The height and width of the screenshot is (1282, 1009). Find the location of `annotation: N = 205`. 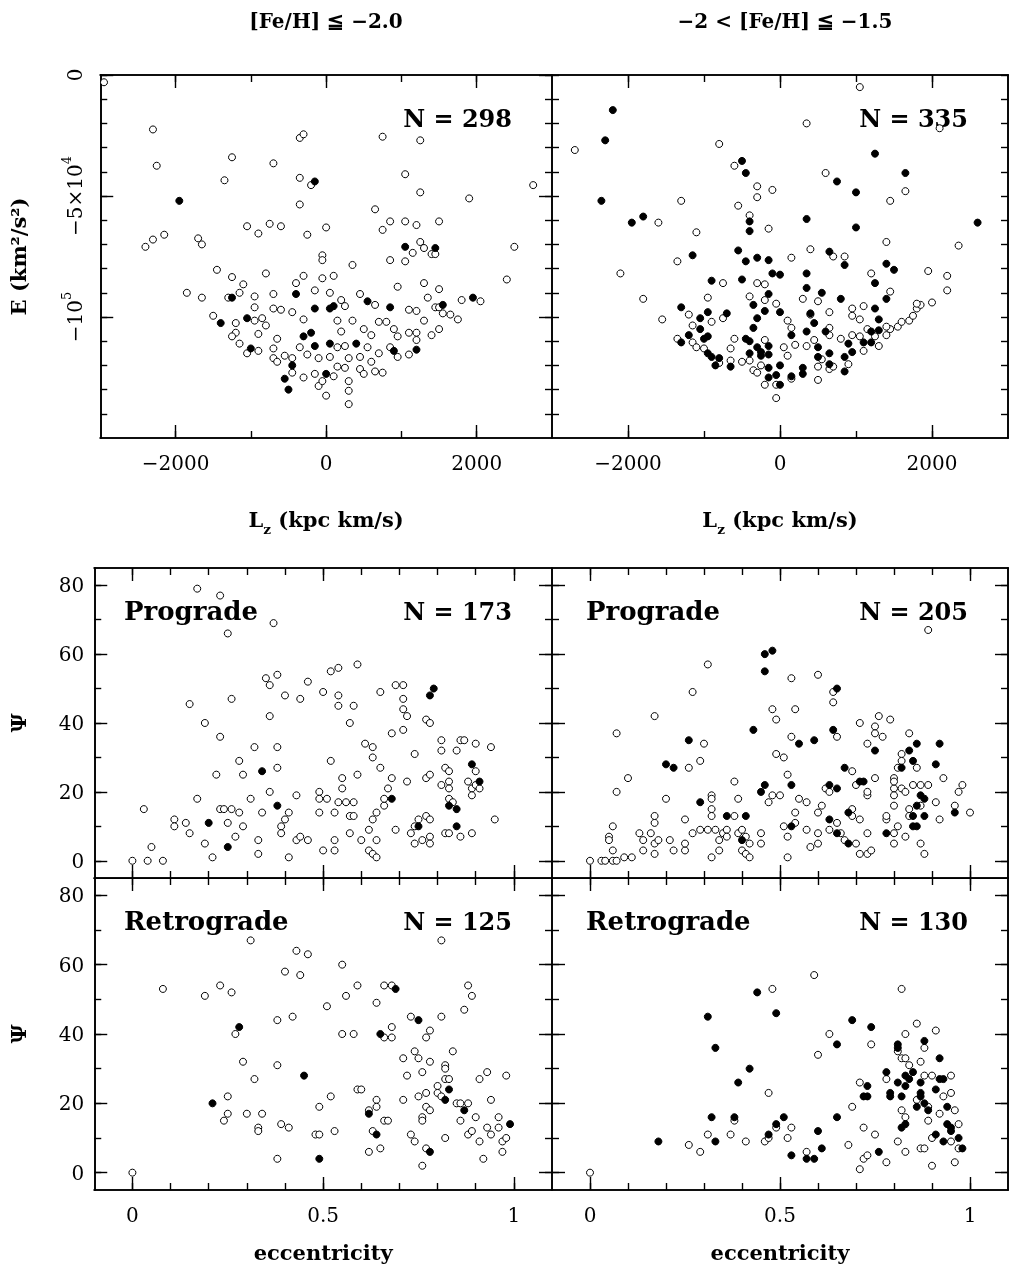

annotation: N = 205 is located at coordinates (913, 611).